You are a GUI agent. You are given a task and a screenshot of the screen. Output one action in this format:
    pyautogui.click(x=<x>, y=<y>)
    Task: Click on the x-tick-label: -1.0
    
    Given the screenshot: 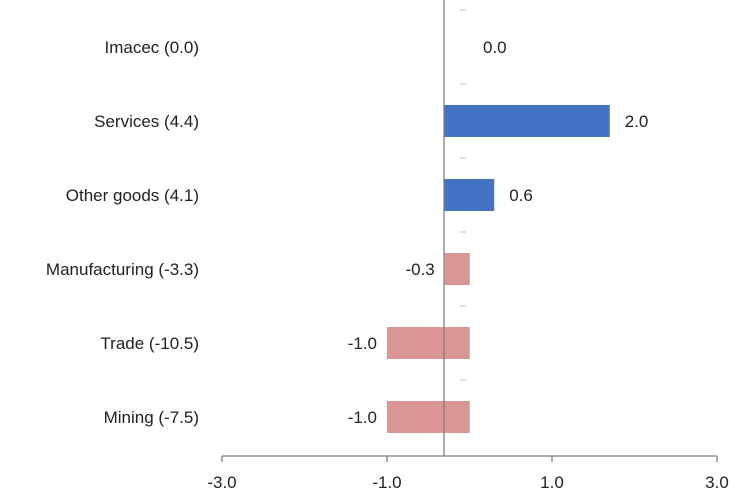 What is the action you would take?
    pyautogui.click(x=386, y=482)
    